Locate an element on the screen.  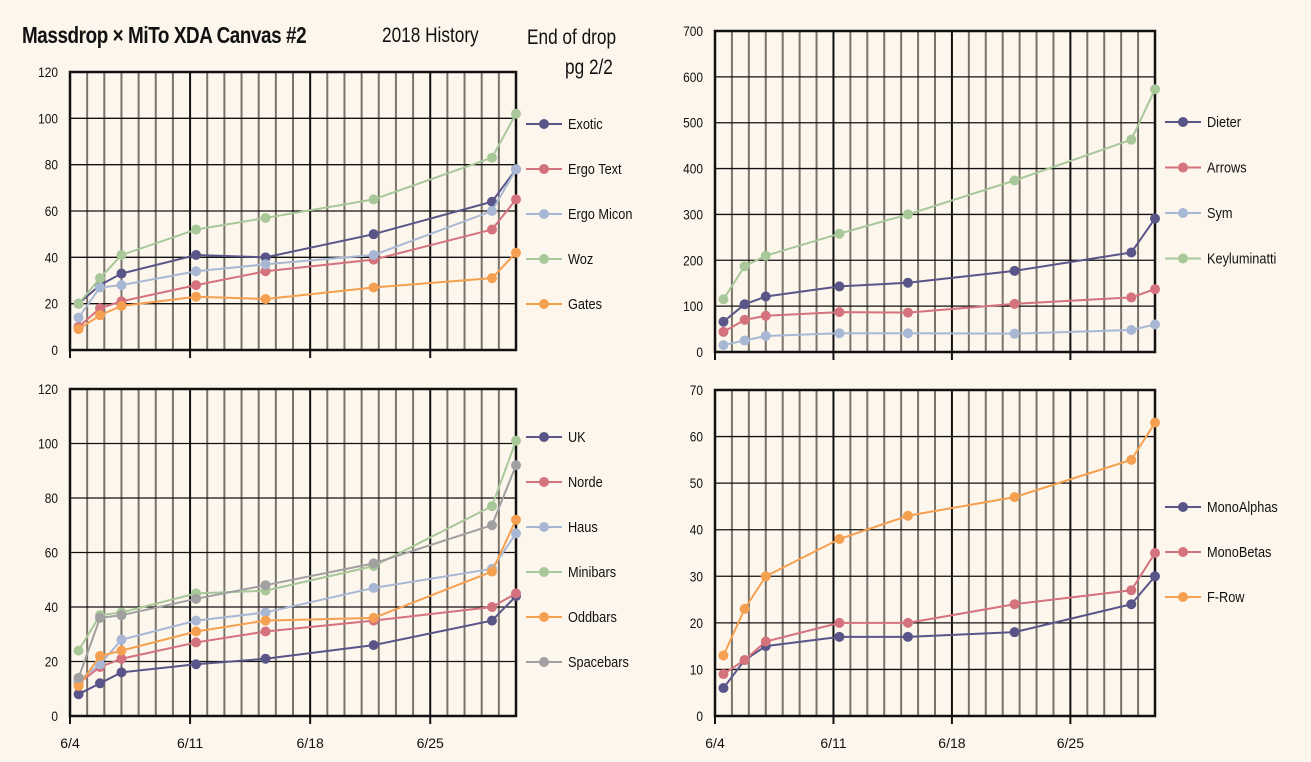
drop-status-note: End of drop is located at coordinates (572, 37).